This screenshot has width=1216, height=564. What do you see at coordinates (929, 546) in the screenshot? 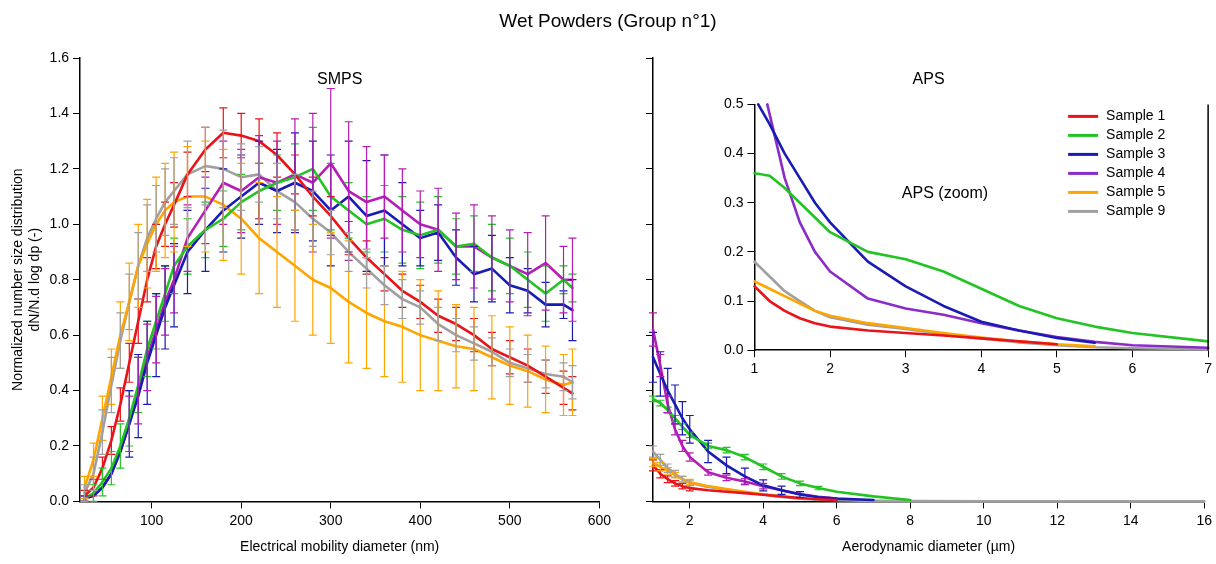
I see `x-axis-title: Aerodynamic diameter (µm)` at bounding box center [929, 546].